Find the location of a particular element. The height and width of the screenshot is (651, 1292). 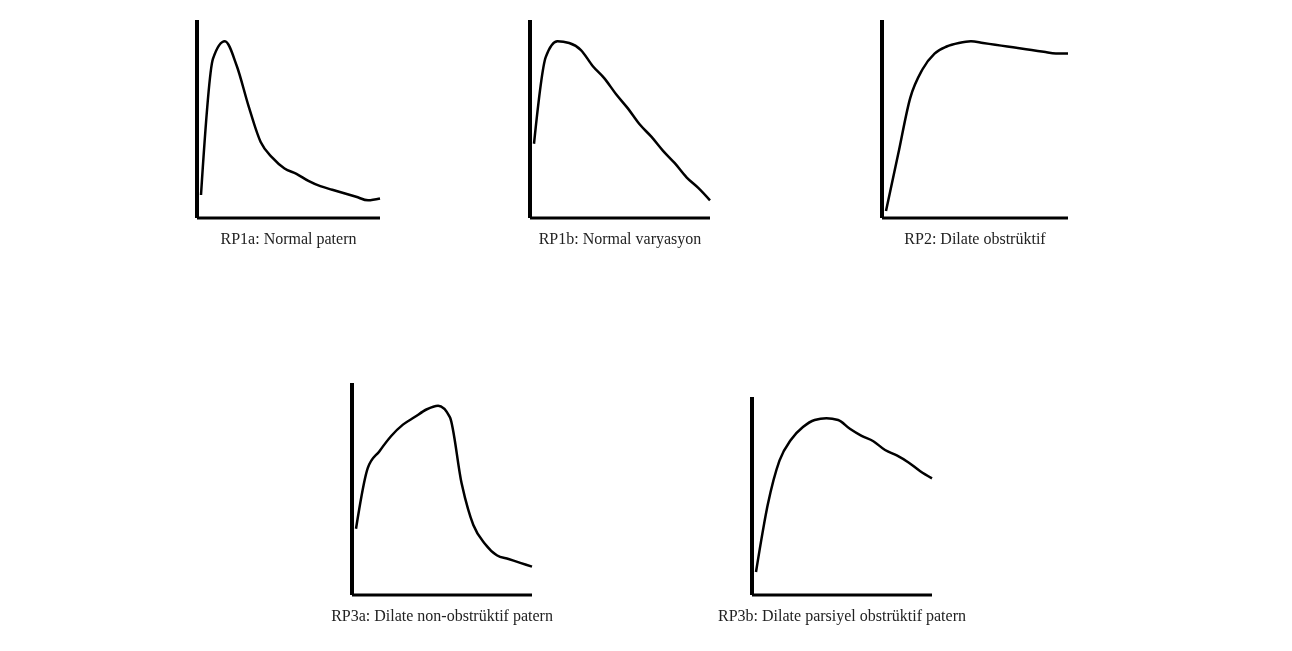

x-axis-title: RP2: Dilate obstrüktif is located at coordinates (975, 238).